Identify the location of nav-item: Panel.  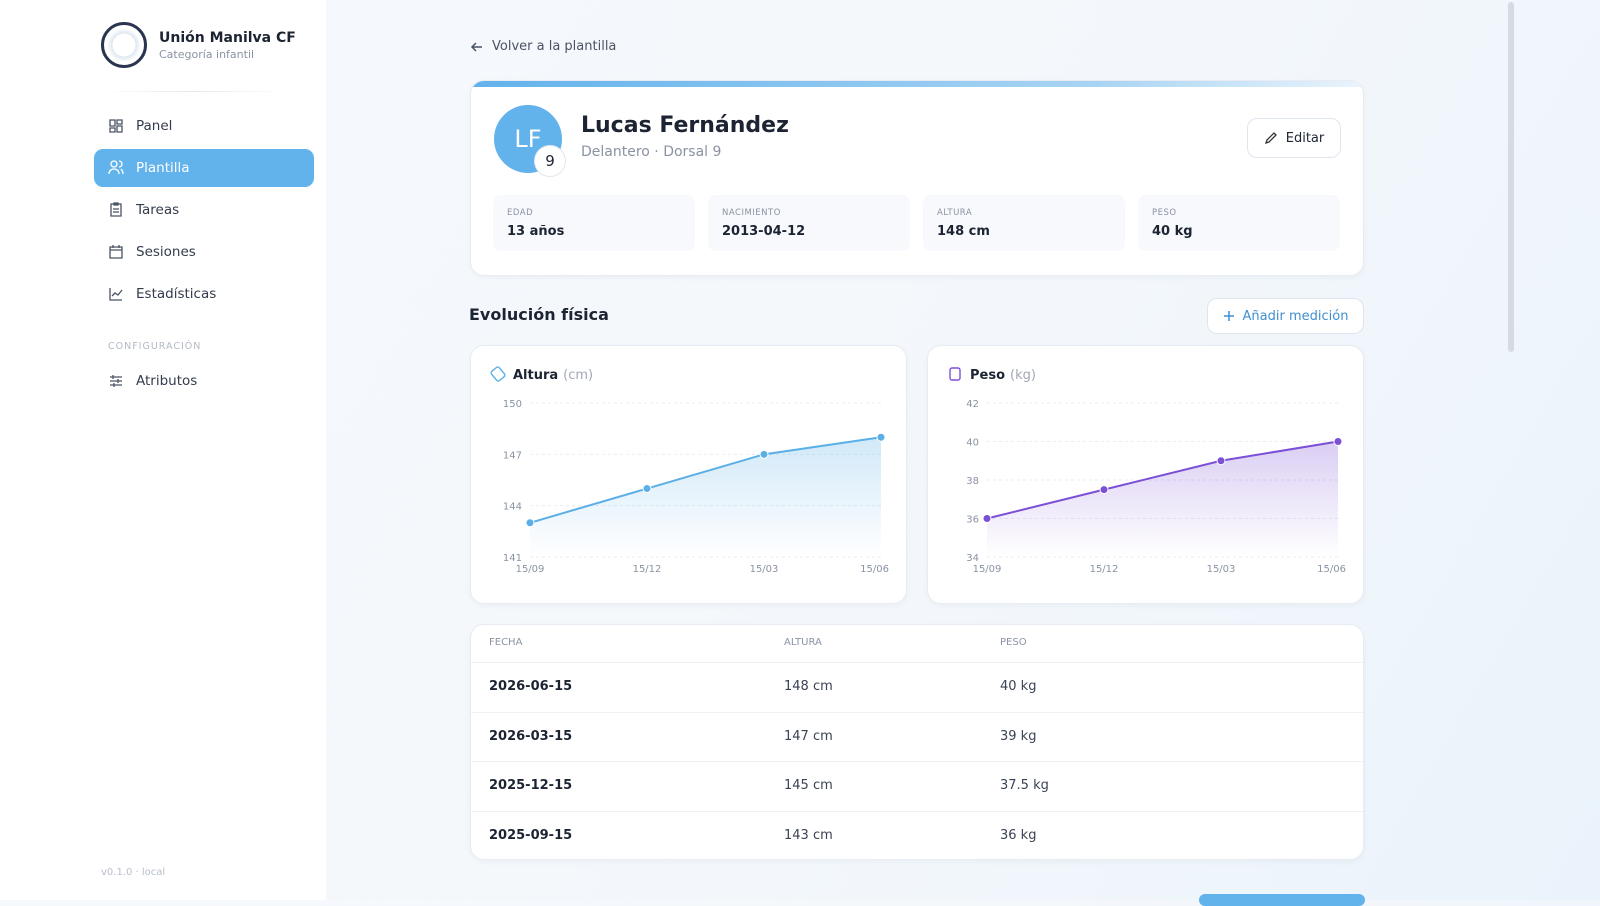
(204, 126).